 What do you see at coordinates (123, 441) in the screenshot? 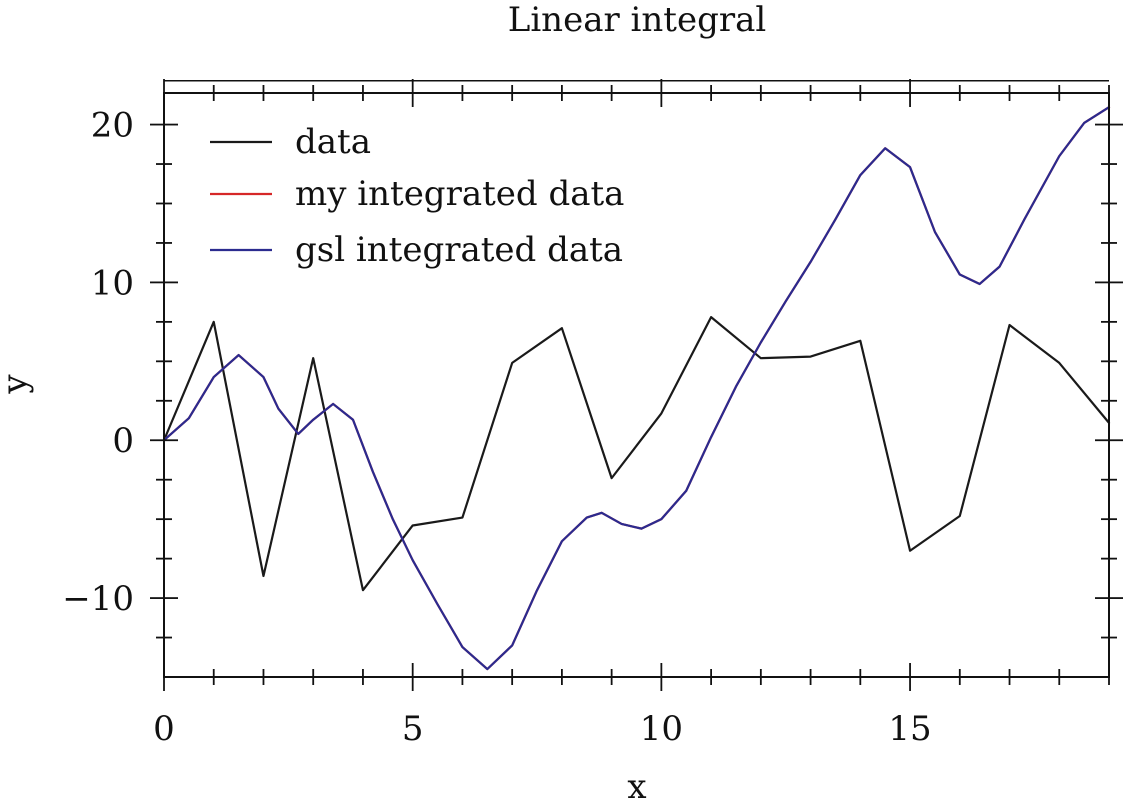
I see `y-tick-label: 0` at bounding box center [123, 441].